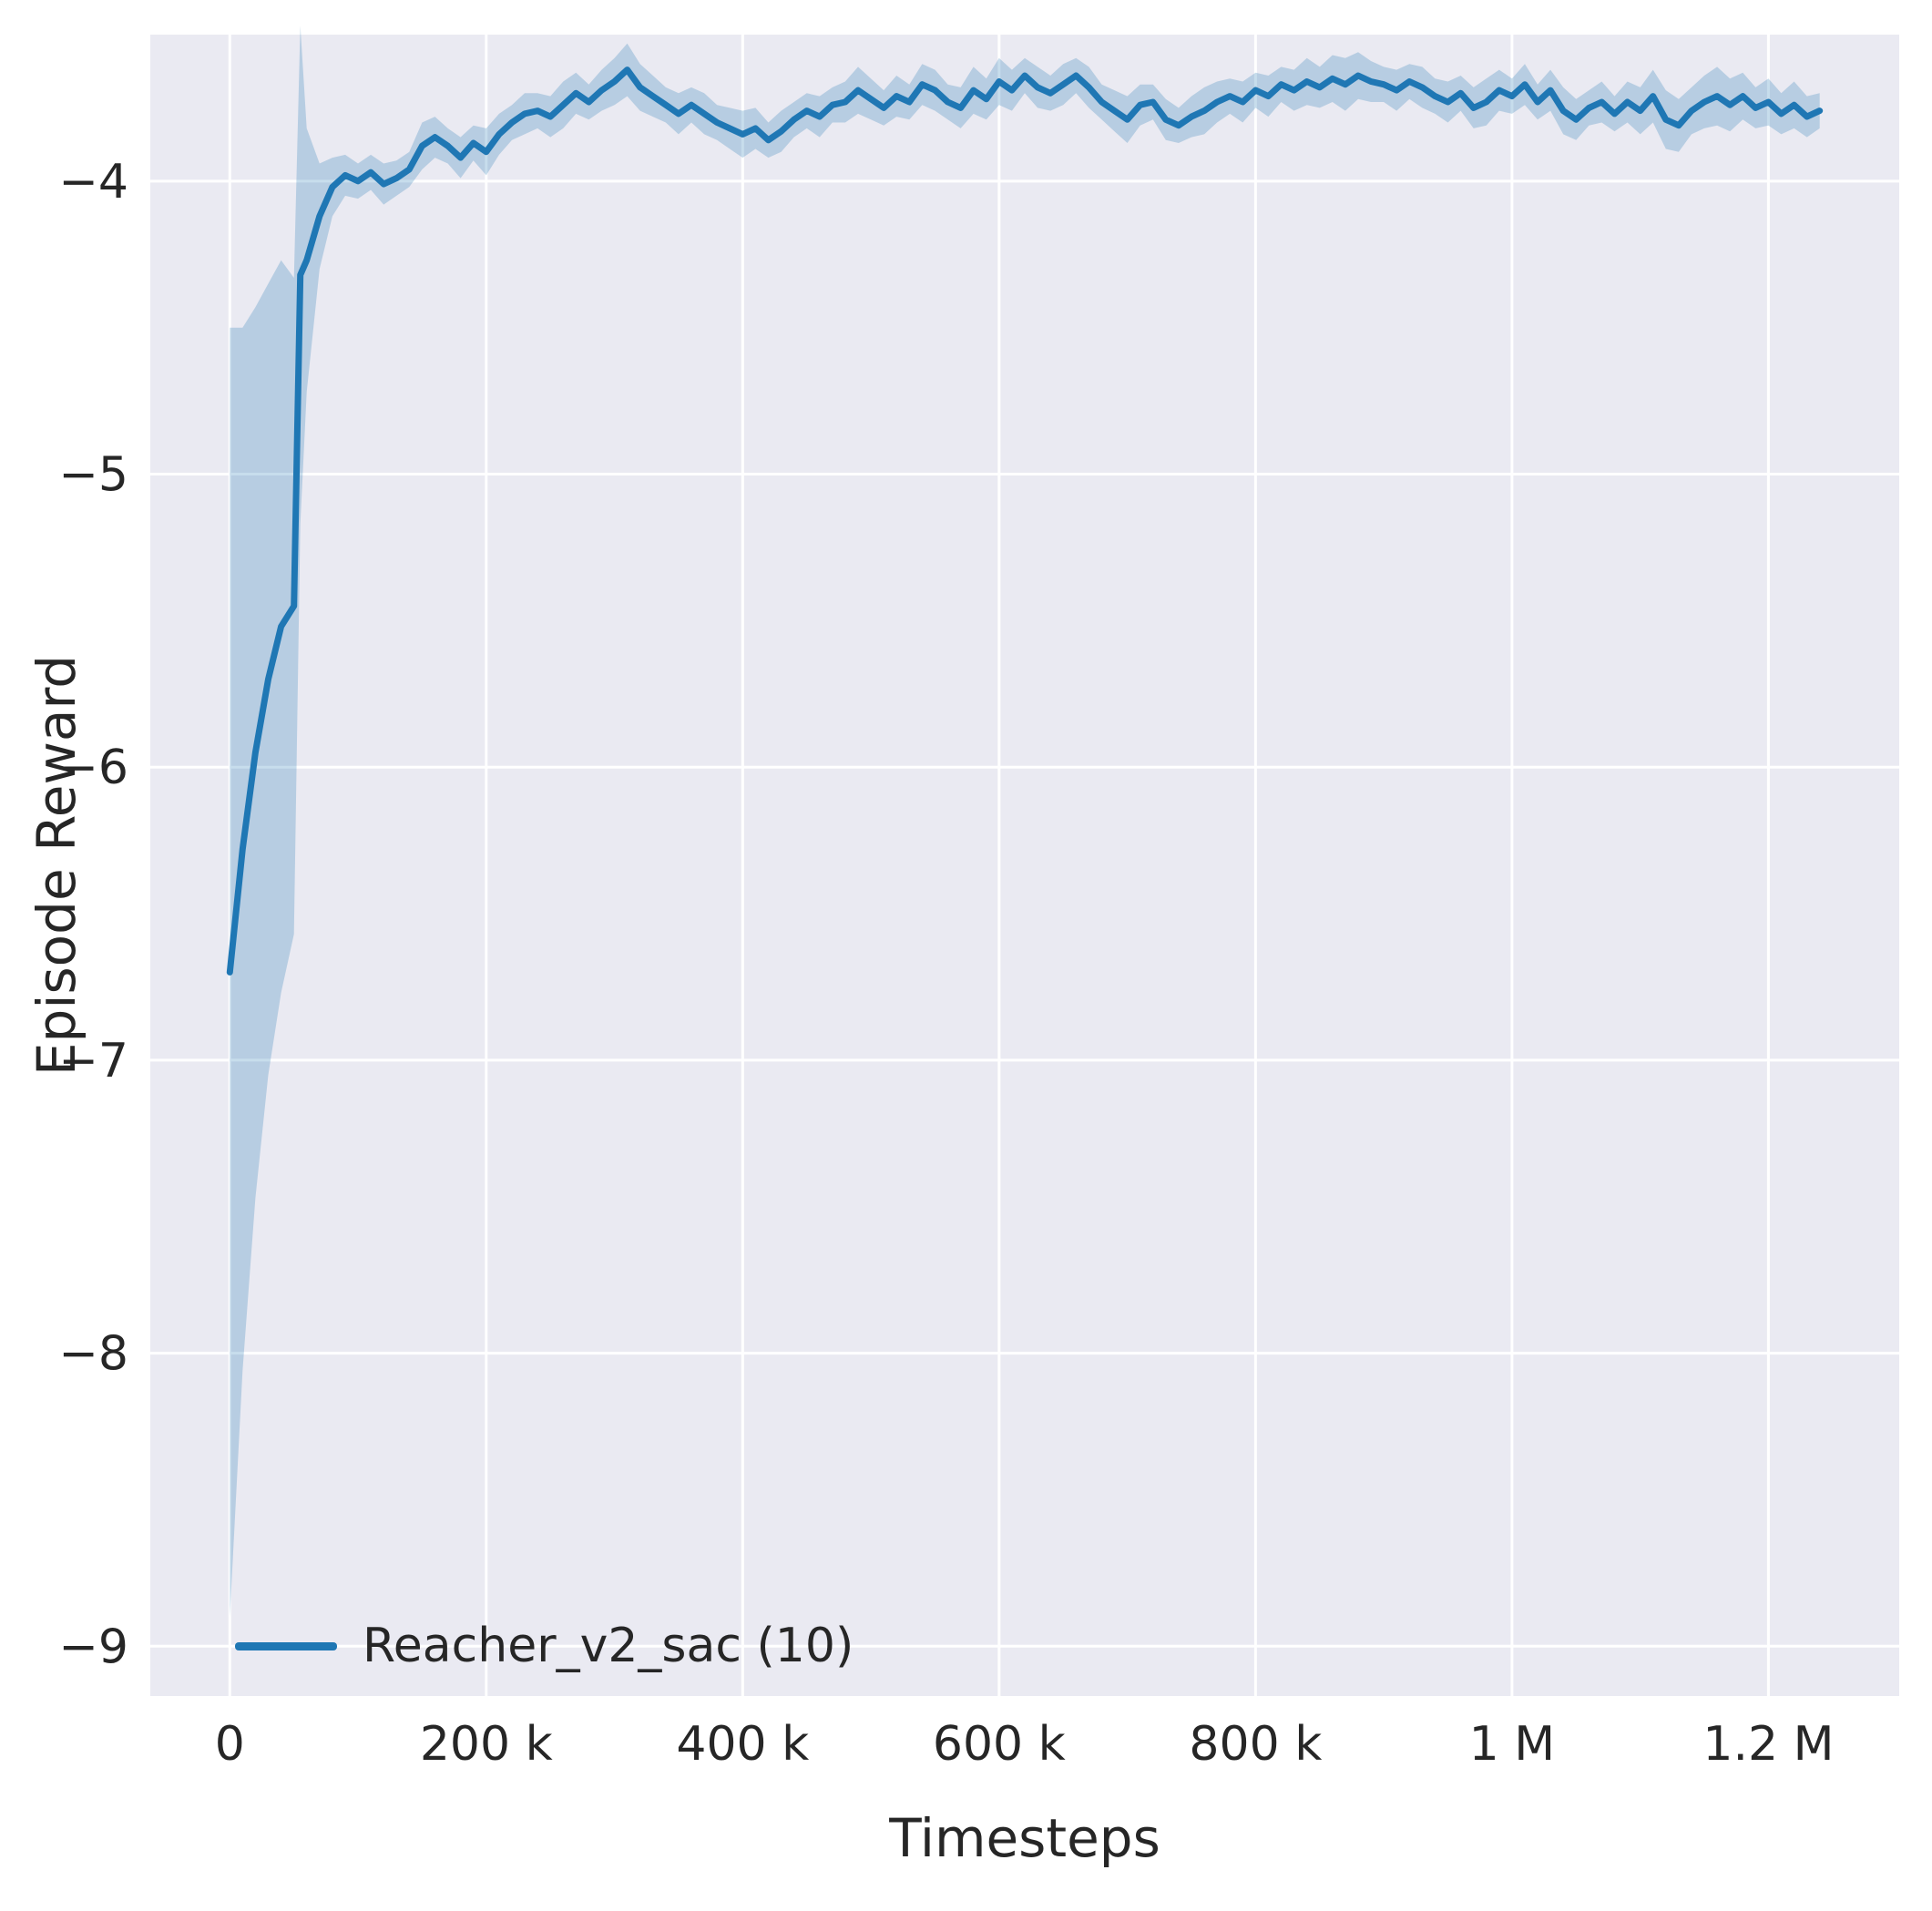 Image resolution: width=1932 pixels, height=1911 pixels. Describe the element at coordinates (93, 768) in the screenshot. I see `y-tick-label: −6` at that location.